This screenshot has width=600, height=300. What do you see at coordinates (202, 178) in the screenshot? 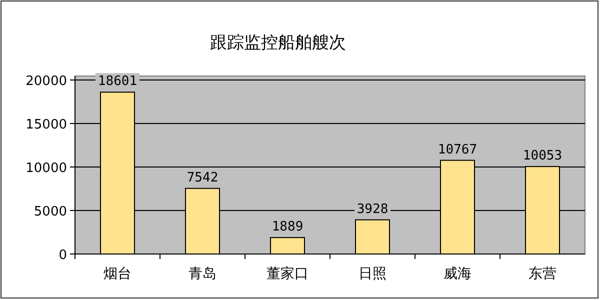
I see `data-label: 7542` at bounding box center [202, 178].